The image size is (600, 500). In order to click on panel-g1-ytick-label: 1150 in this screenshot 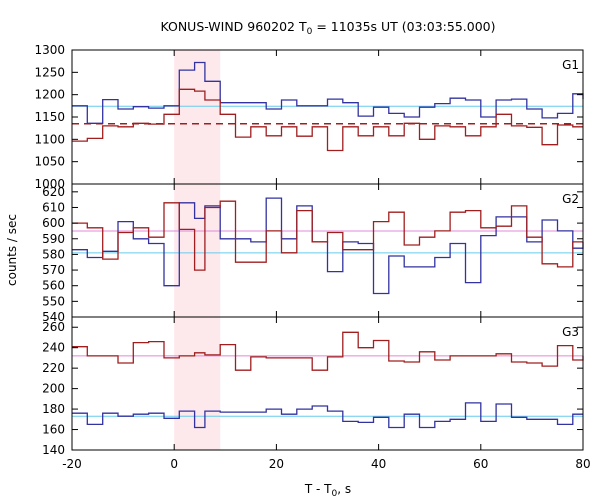, I will do `click(49, 117)`.